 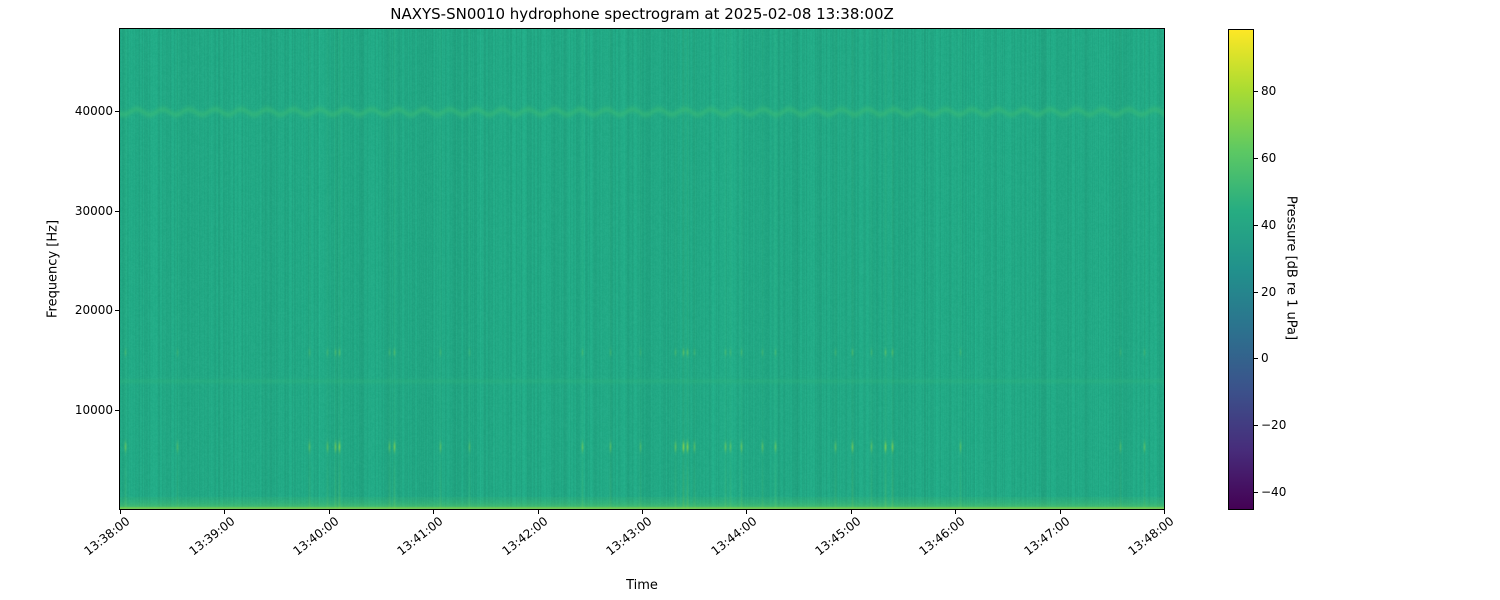 What do you see at coordinates (642, 585) in the screenshot?
I see `x-axis-label: Time` at bounding box center [642, 585].